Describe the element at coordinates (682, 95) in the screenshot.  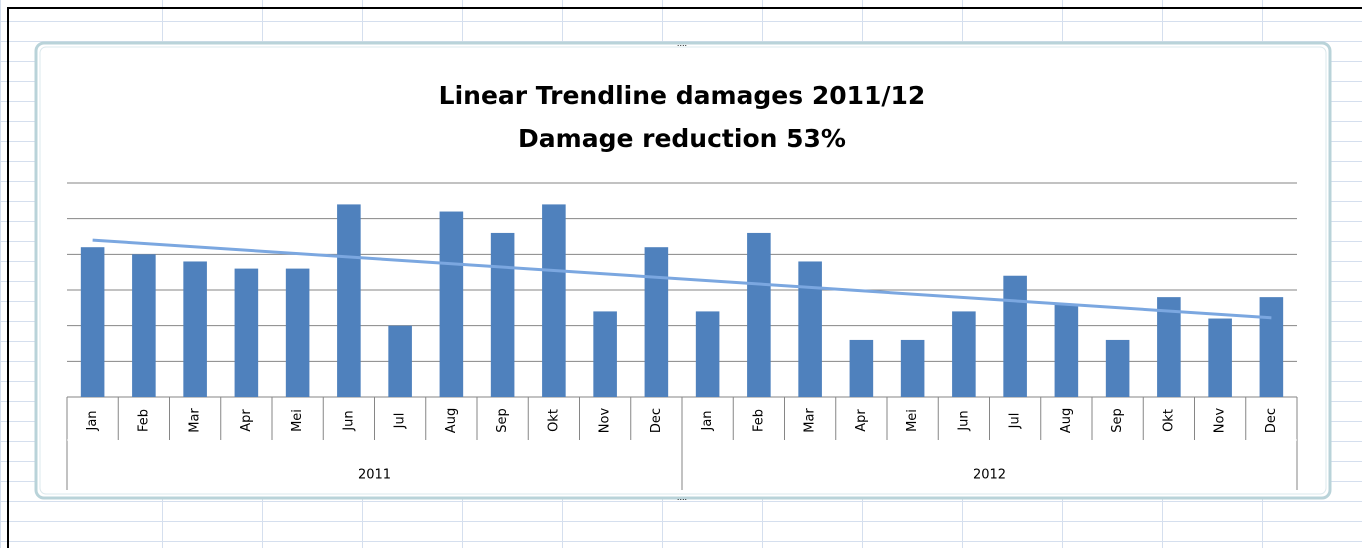
I see `chart-title: Linear Trendline damages 2011/12` at that location.